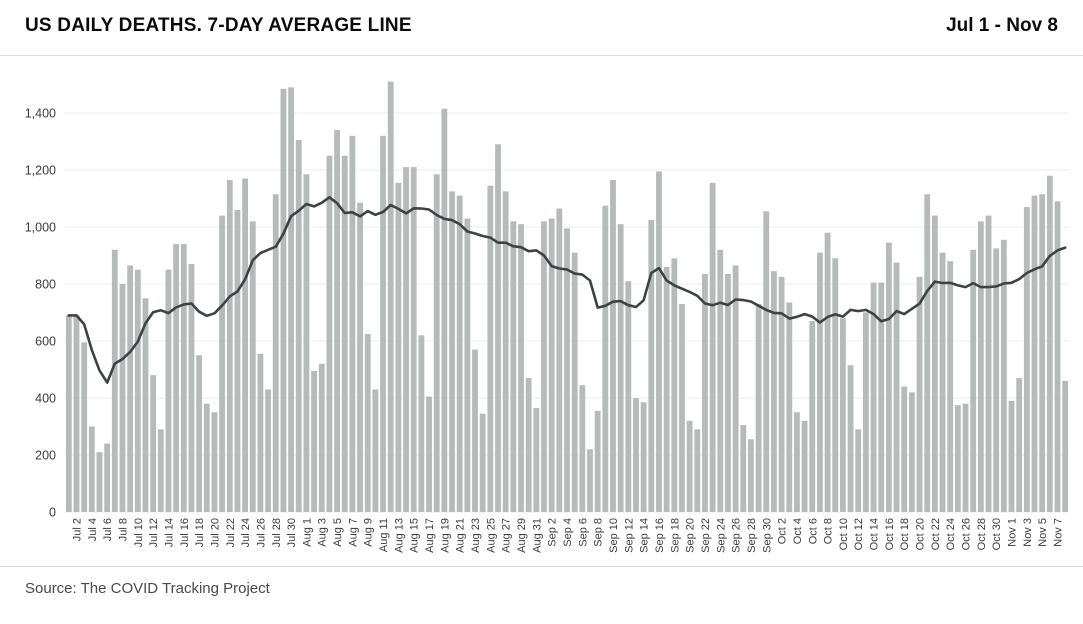 The image size is (1083, 624). Describe the element at coordinates (93, 529) in the screenshot. I see `x-axis-tick-label: Jul 4` at that location.